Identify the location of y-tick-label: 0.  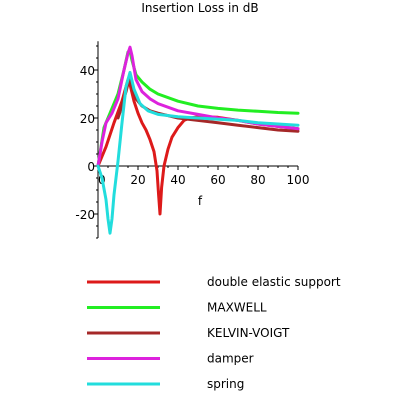
(91, 167).